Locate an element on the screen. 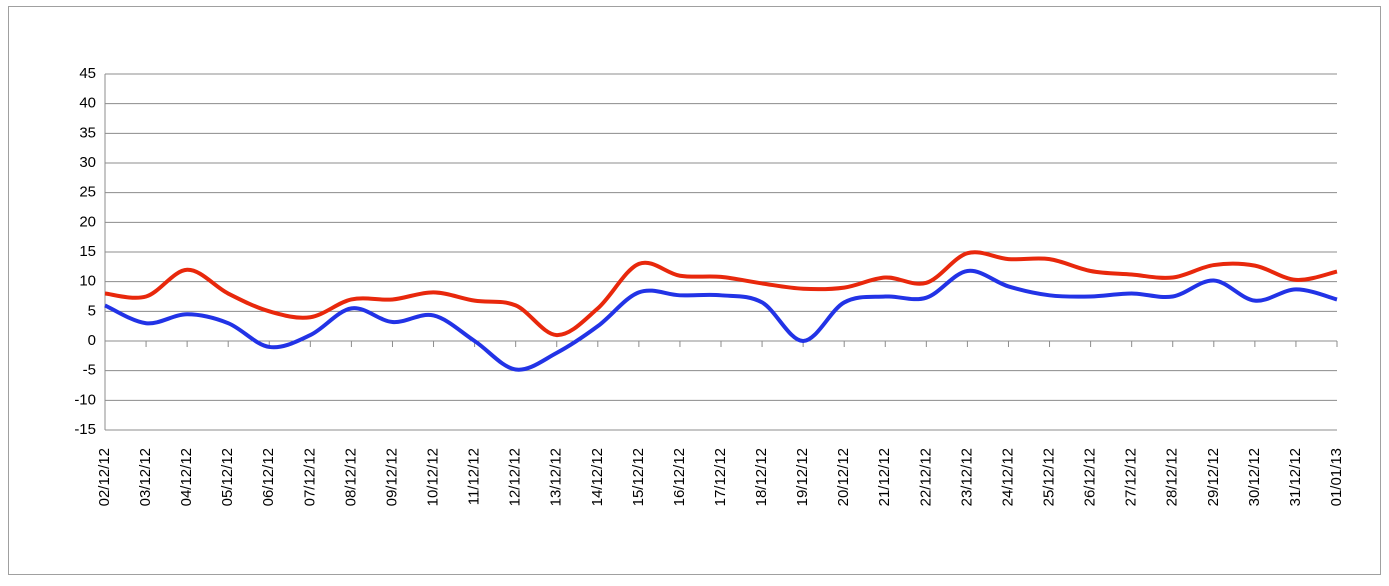 The image size is (1389, 586). y-tick-label: 35 is located at coordinates (87, 132).